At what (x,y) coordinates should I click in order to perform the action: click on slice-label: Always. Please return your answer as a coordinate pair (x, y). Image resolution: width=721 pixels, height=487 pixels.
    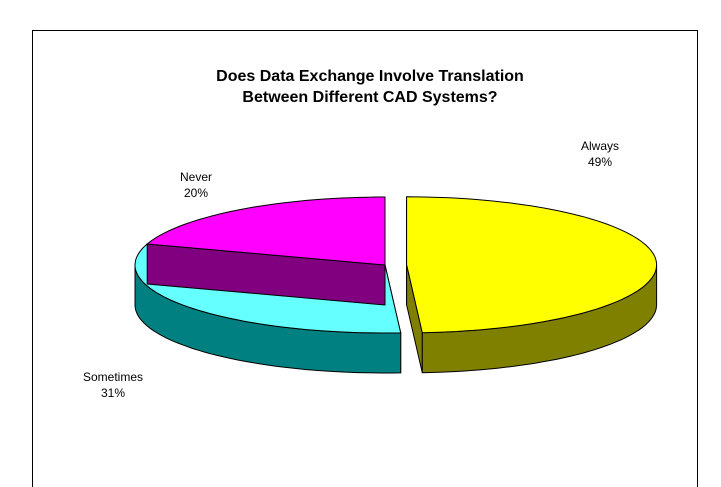
    Looking at the image, I should click on (600, 146).